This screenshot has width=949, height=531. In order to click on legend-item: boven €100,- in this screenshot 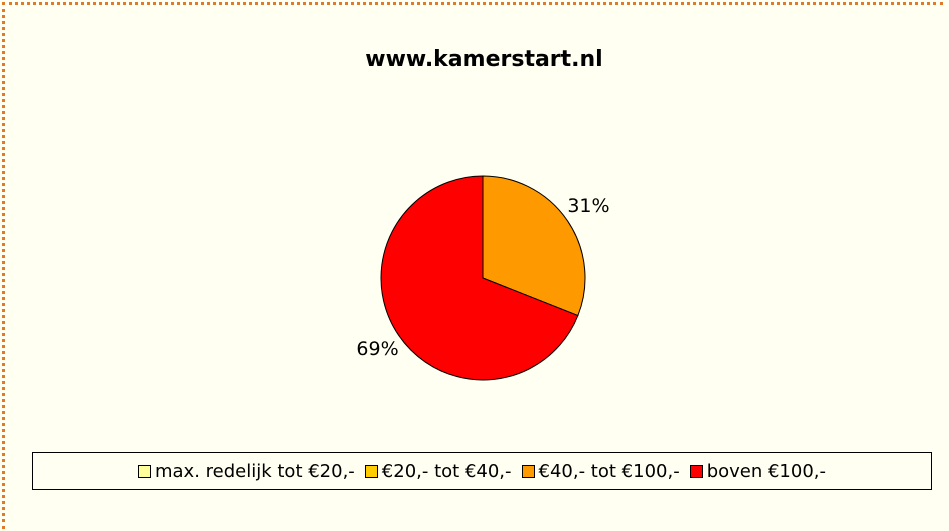, I will do `click(758, 471)`.